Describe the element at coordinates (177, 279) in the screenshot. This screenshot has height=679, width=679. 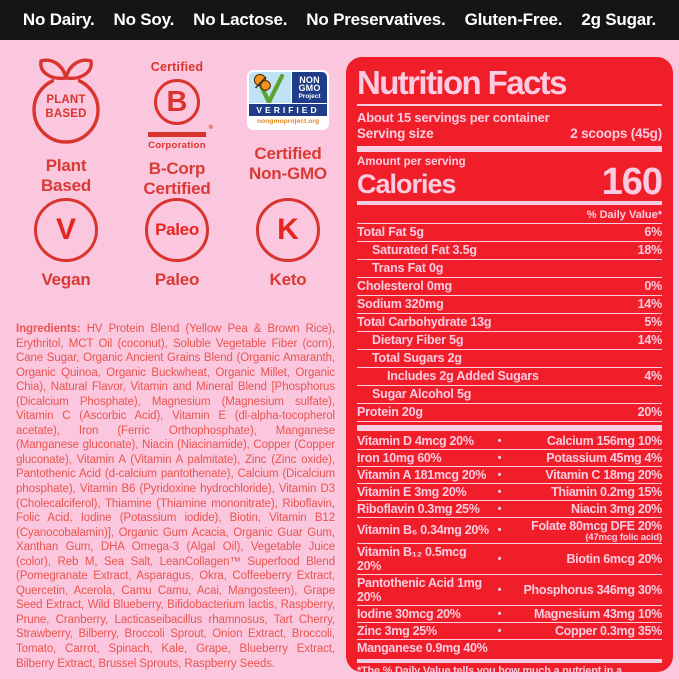
I see `paleo-label: Paleo` at that location.